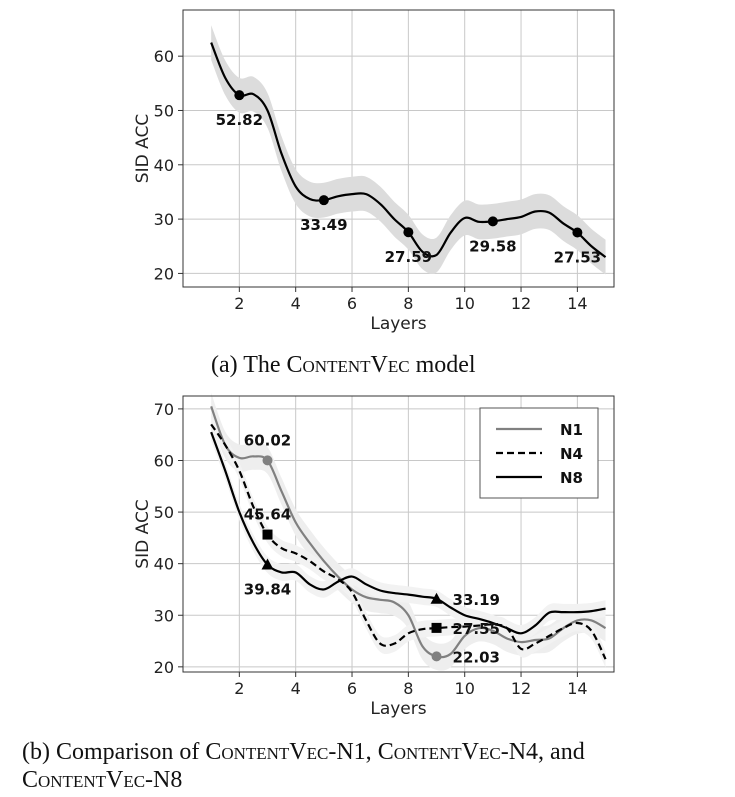  Describe the element at coordinates (323, 200) in the screenshot. I see `charta-marker-33.49` at that location.